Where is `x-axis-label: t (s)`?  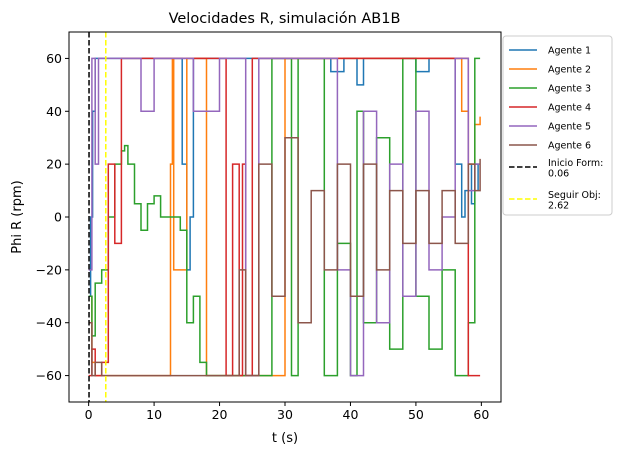
x-axis-label: t (s) is located at coordinates (285, 438).